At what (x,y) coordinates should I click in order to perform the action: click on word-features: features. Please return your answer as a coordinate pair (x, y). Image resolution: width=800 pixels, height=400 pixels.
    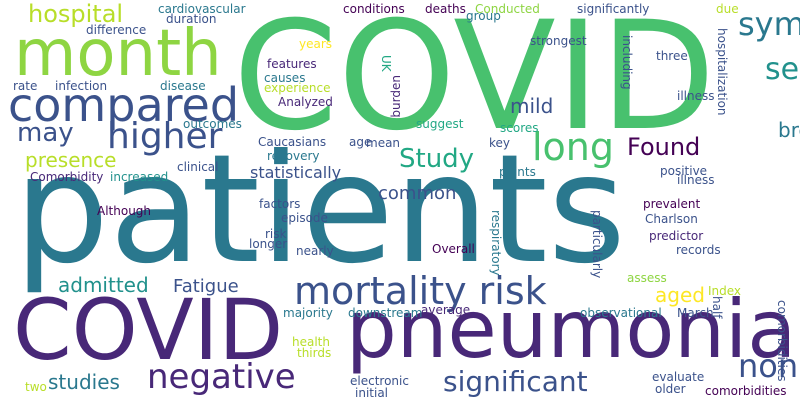
    Looking at the image, I should click on (292, 64).